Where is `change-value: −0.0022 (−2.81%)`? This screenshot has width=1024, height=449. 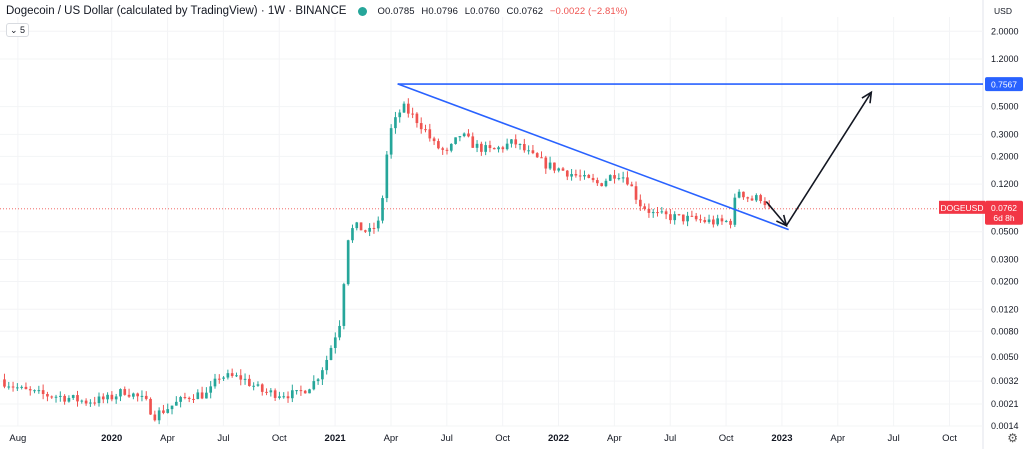
change-value: −0.0022 (−2.81%) is located at coordinates (588, 11).